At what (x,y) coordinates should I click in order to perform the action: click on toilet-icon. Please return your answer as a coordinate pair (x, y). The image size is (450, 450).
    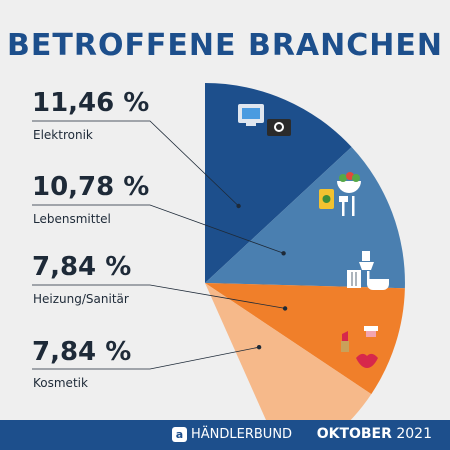
    Looking at the image, I should click on (366, 260).